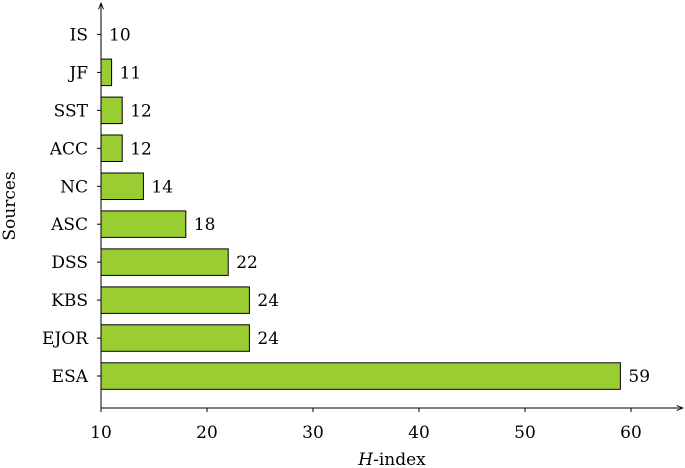 The image size is (685, 468). Describe the element at coordinates (162, 187) in the screenshot. I see `value-label-nc: 14` at that location.